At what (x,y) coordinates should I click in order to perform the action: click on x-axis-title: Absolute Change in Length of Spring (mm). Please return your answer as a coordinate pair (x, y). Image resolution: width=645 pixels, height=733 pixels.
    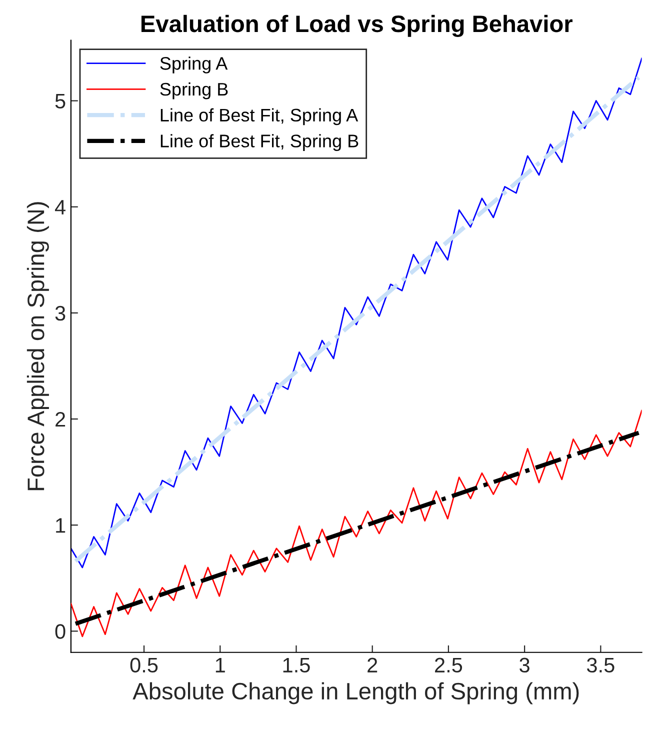
    Looking at the image, I should click on (355, 693).